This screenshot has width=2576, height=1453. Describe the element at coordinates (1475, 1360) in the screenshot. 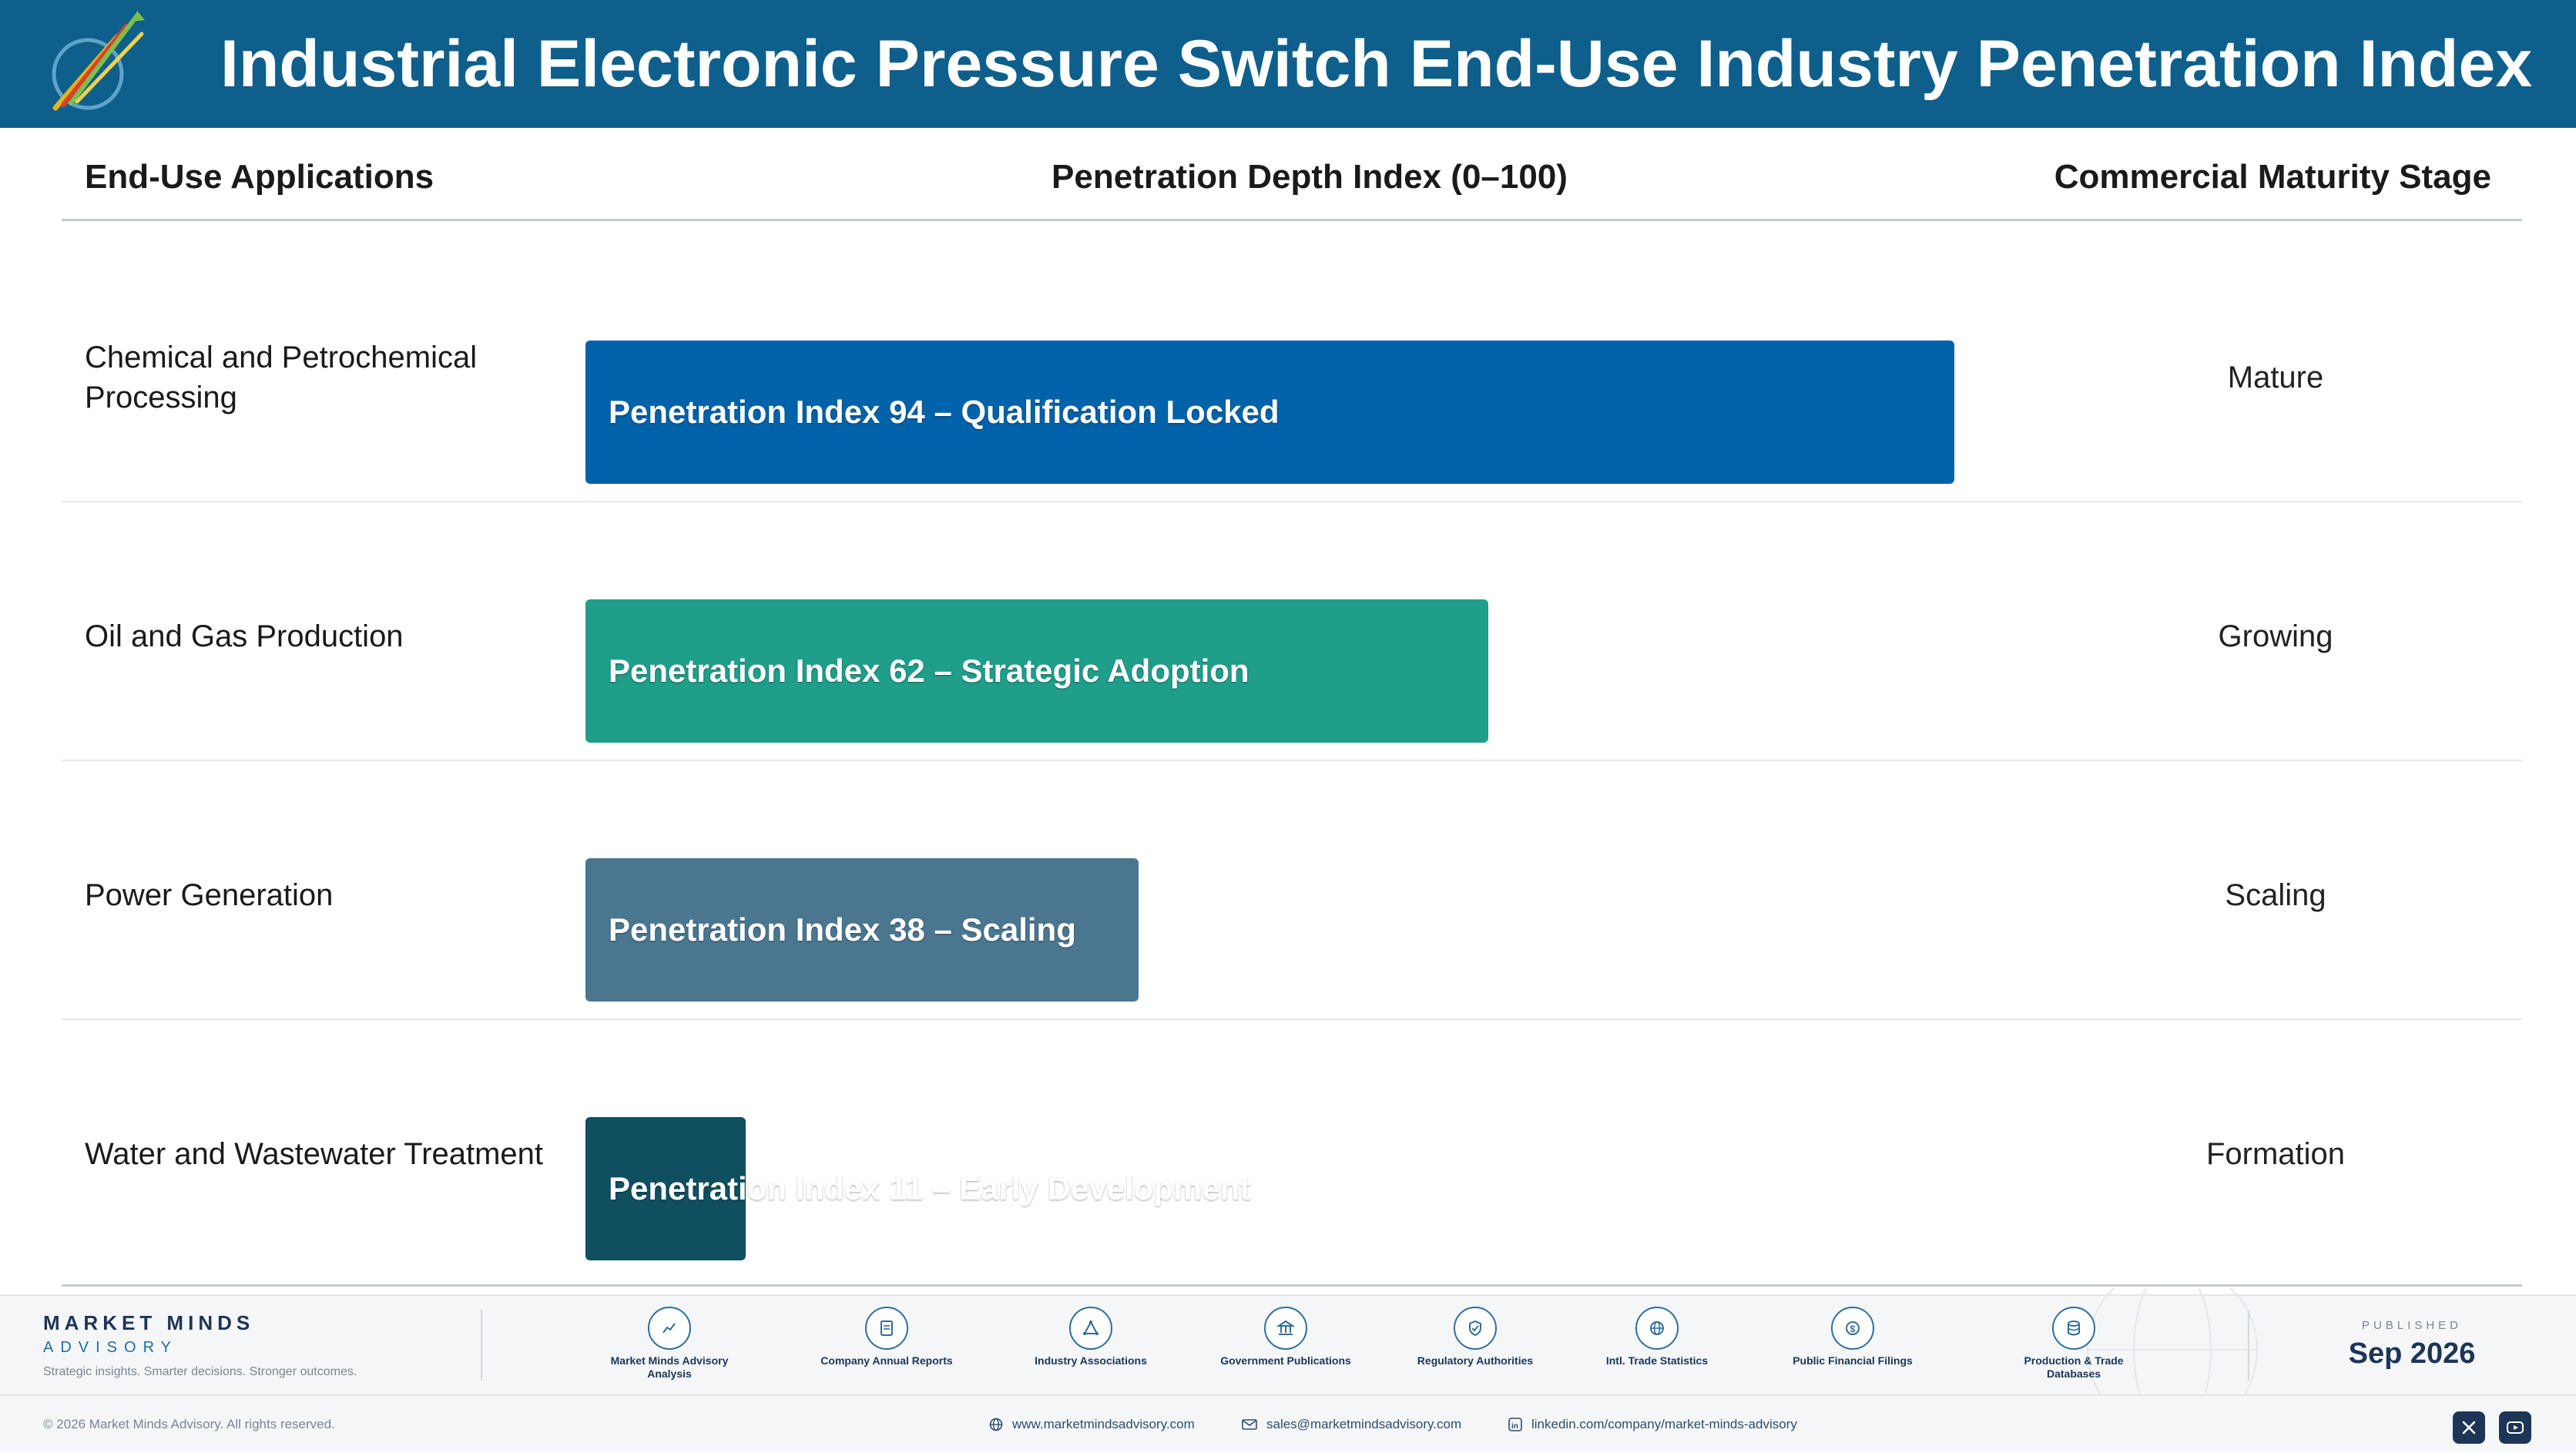

I see `source-label: Regulatory Authorities` at that location.